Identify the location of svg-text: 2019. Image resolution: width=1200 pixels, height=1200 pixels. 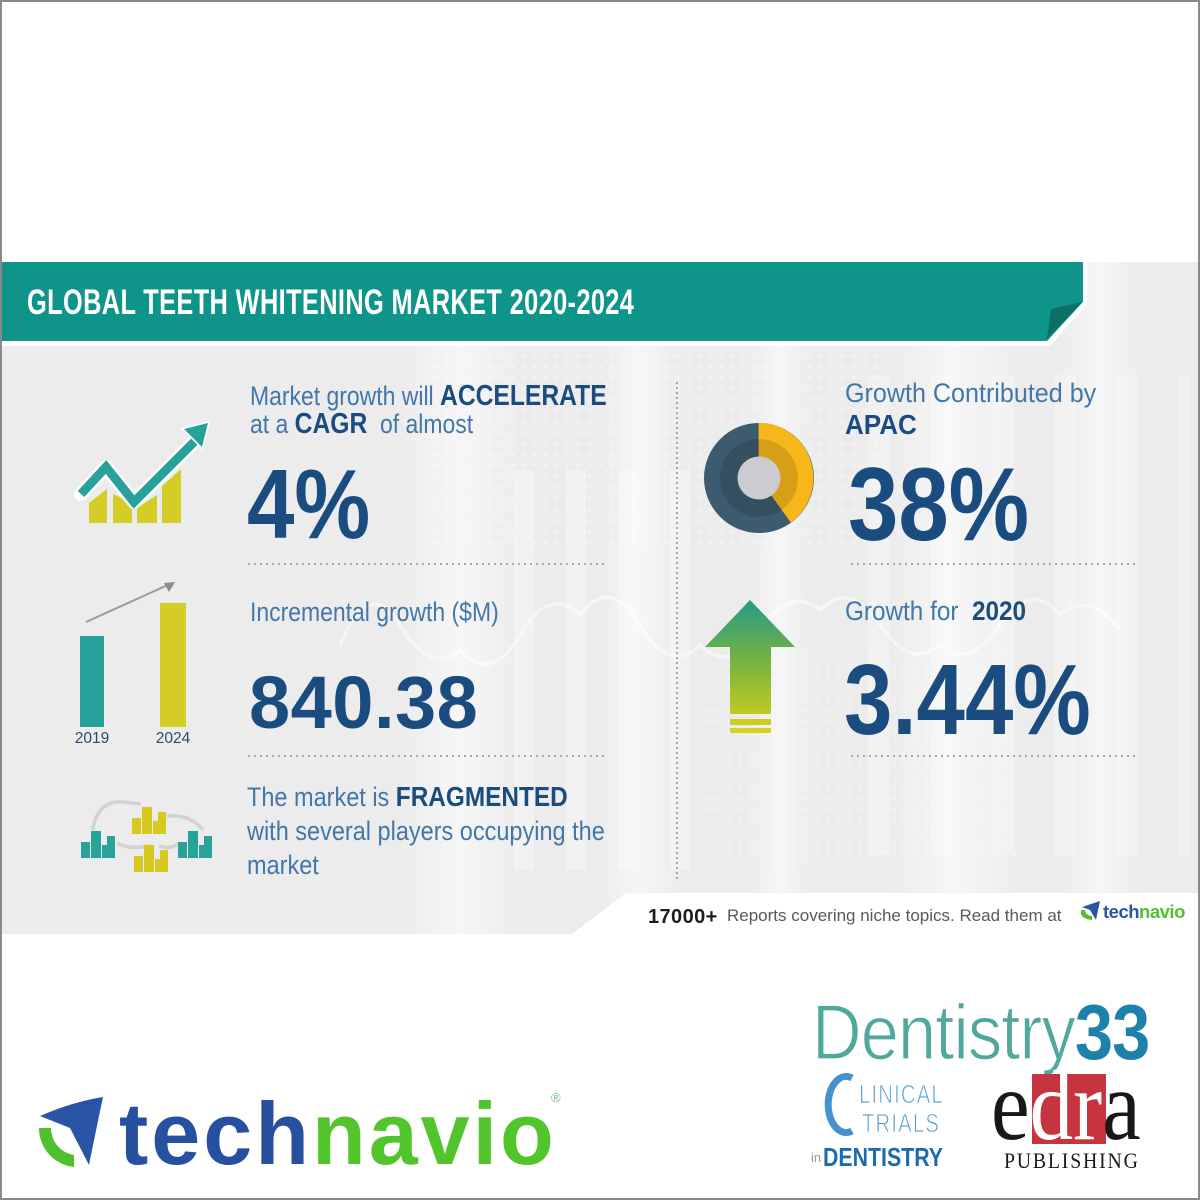
(92, 738).